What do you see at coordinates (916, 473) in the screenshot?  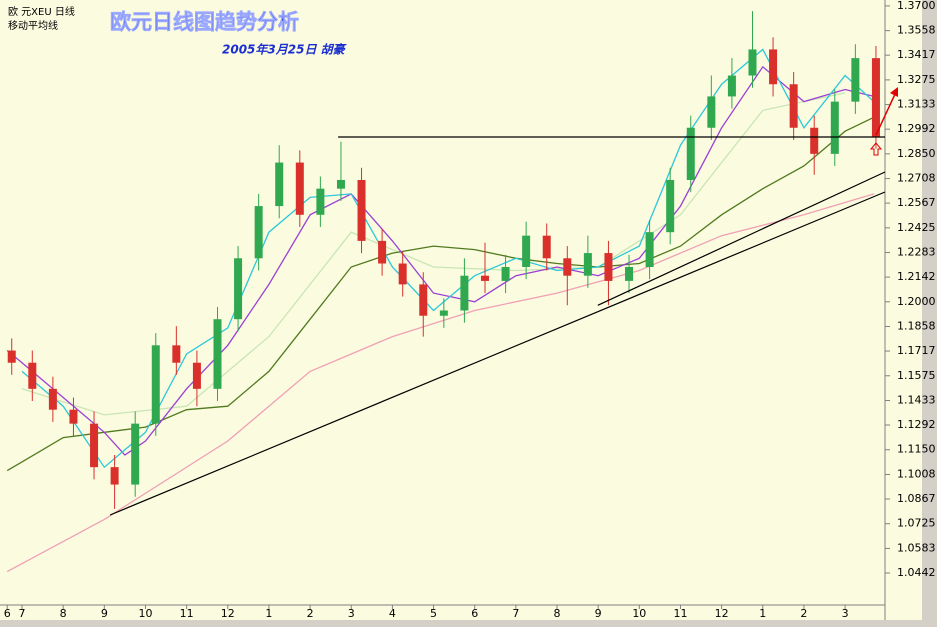 I see `y-tick-label: 1.1008` at bounding box center [916, 473].